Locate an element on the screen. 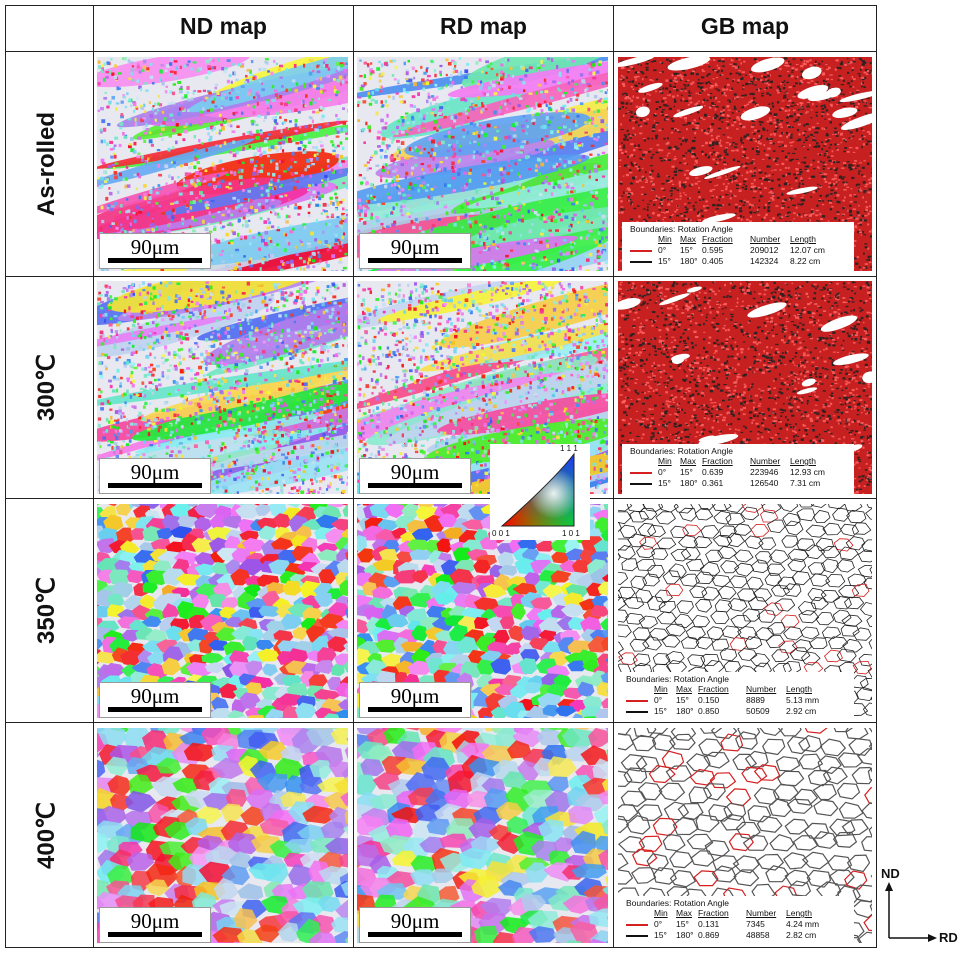 The image size is (969, 960). ipf-label-101: 1 0 1 is located at coordinates (571, 533).